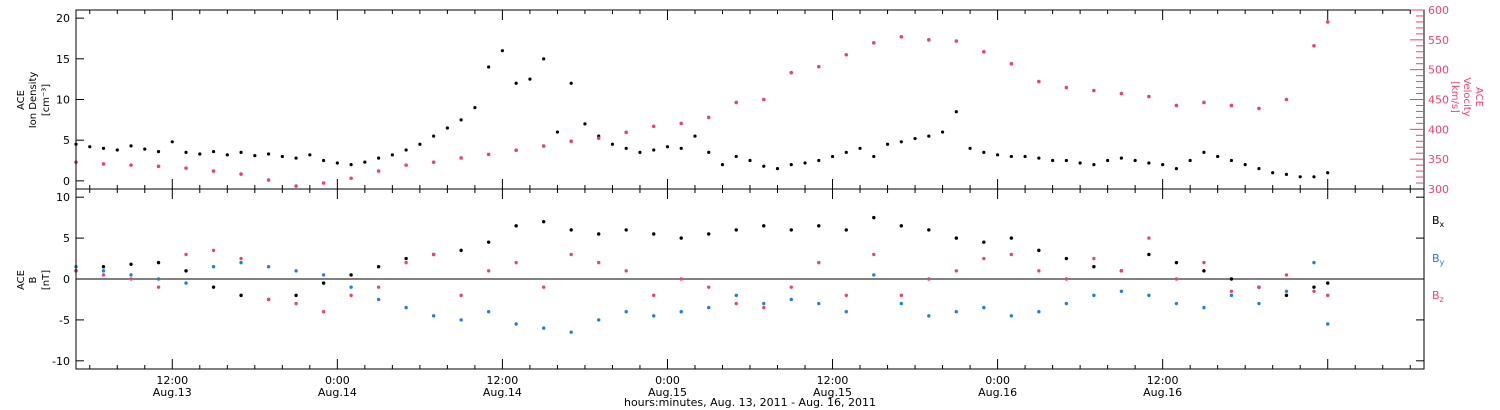 The width and height of the screenshot is (1500, 410). Describe the element at coordinates (1442, 299) in the screenshot. I see `legend-bz-sub: z` at that location.